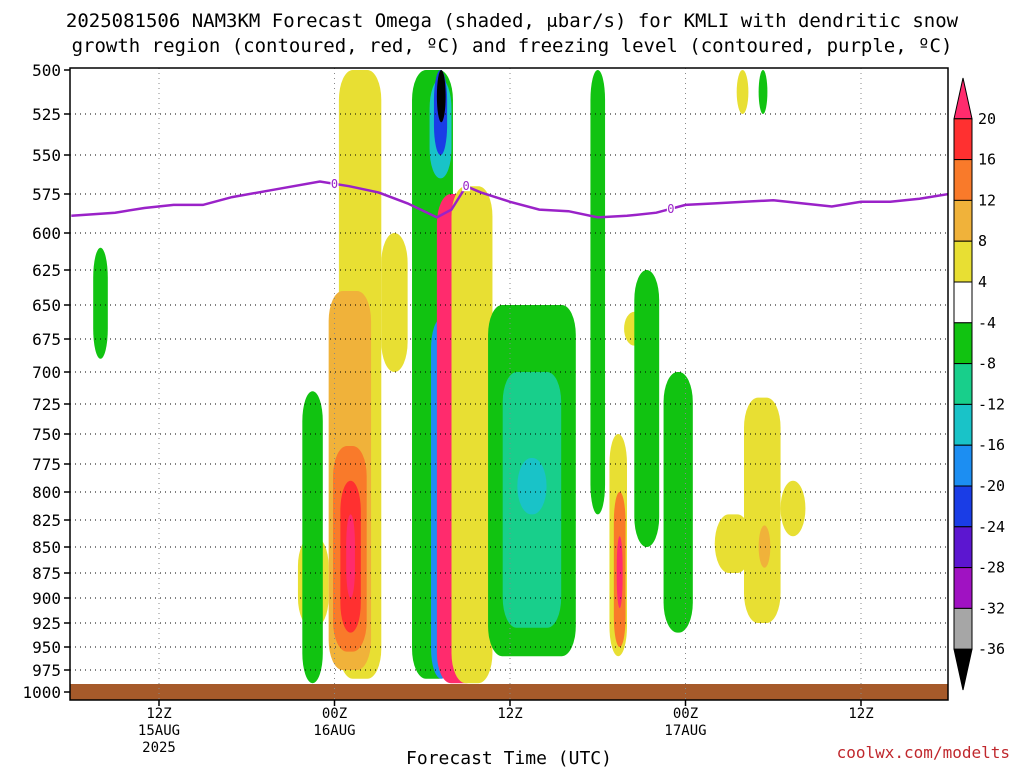 The width and height of the screenshot is (1024, 768). I want to click on y-tick-label: 675, so click(46, 339).